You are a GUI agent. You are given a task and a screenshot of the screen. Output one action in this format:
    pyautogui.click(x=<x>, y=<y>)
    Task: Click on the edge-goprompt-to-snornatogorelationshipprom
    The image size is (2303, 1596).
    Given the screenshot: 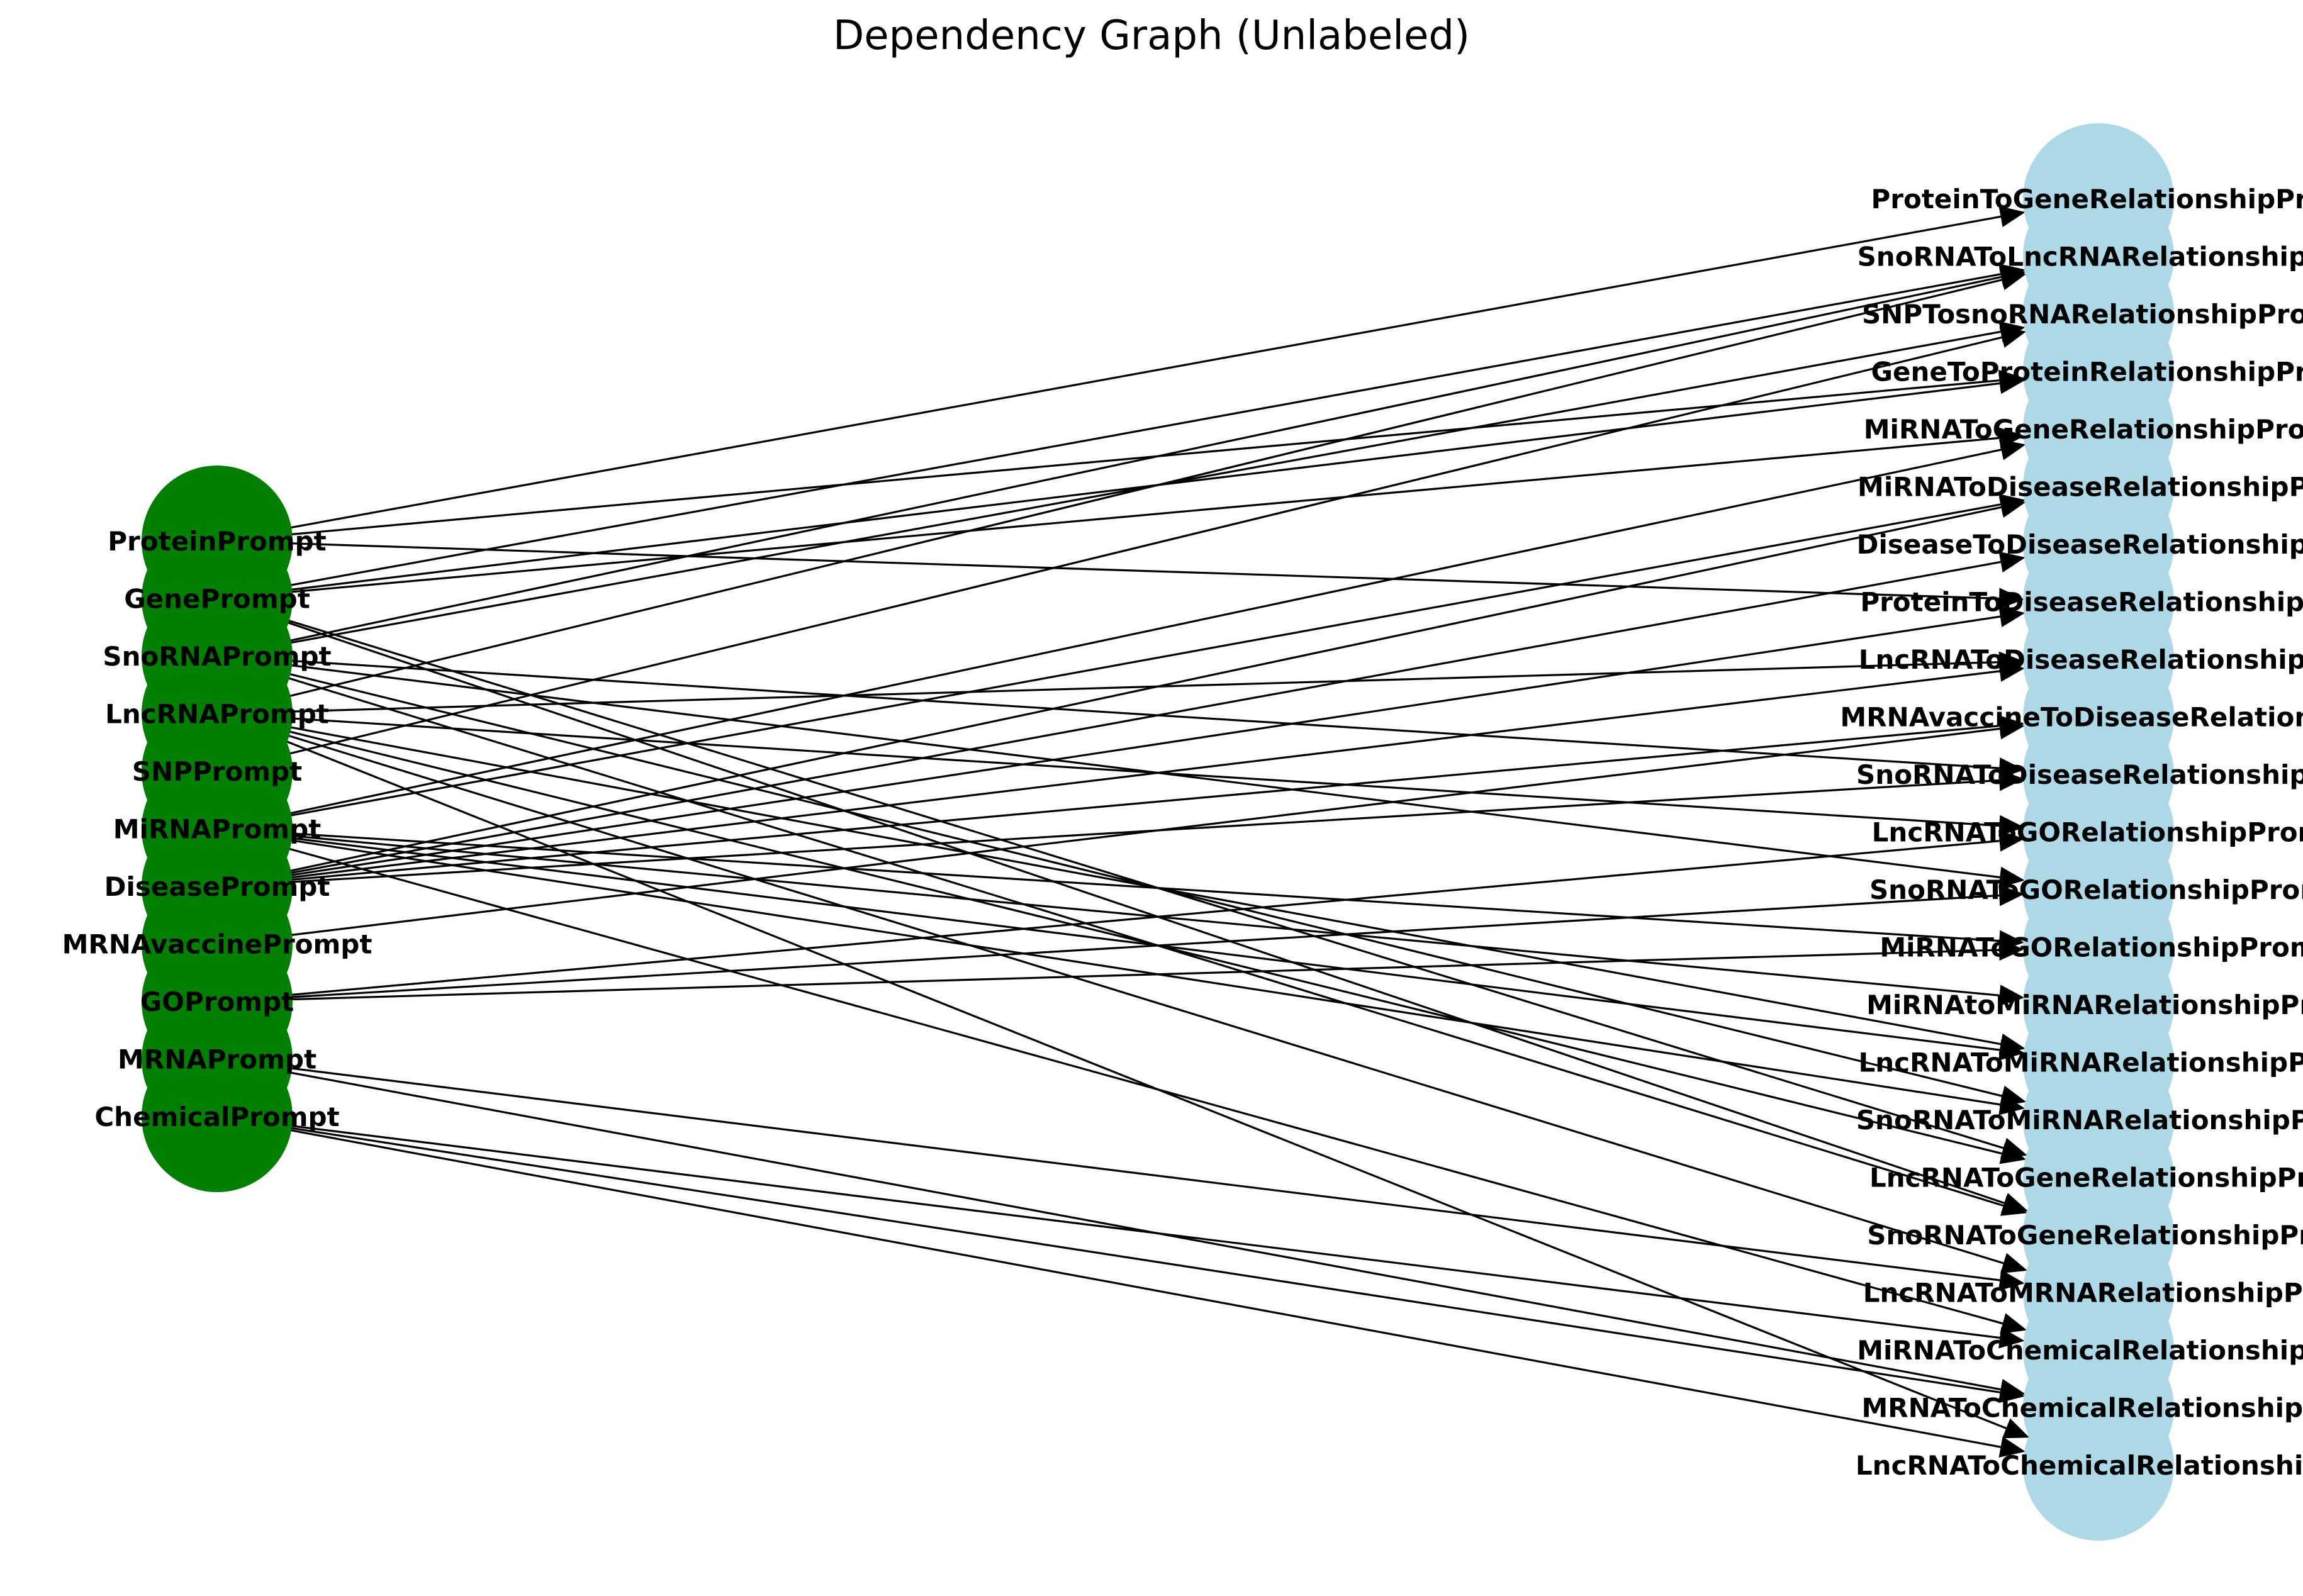 What is the action you would take?
    pyautogui.click(x=1157, y=941)
    